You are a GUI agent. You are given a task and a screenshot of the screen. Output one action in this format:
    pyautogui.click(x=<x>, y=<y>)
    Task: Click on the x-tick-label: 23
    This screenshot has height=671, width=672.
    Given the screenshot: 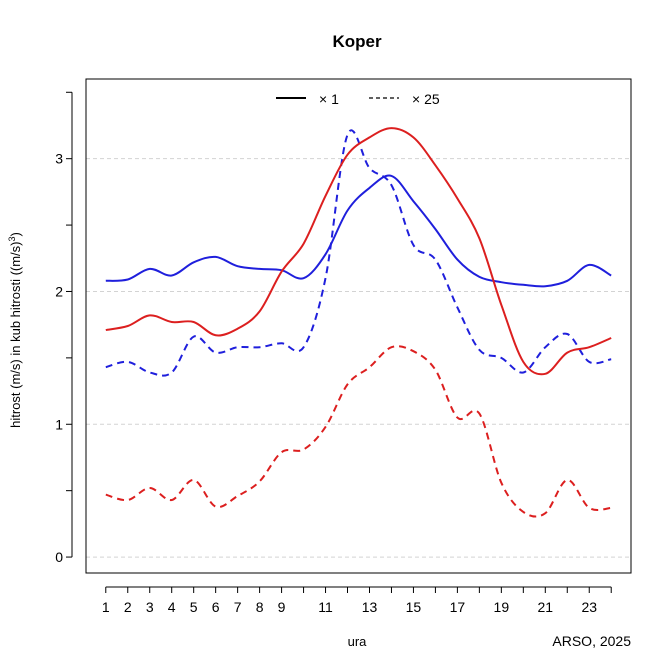 What is the action you would take?
    pyautogui.click(x=589, y=607)
    